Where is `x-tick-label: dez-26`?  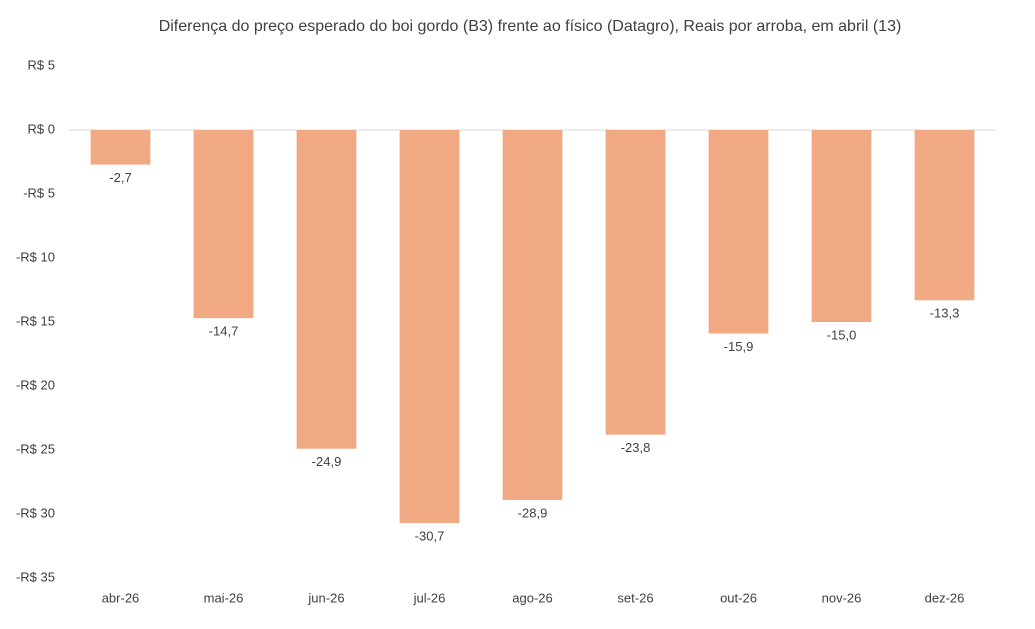
x-tick-label: dez-26 is located at coordinates (945, 597).